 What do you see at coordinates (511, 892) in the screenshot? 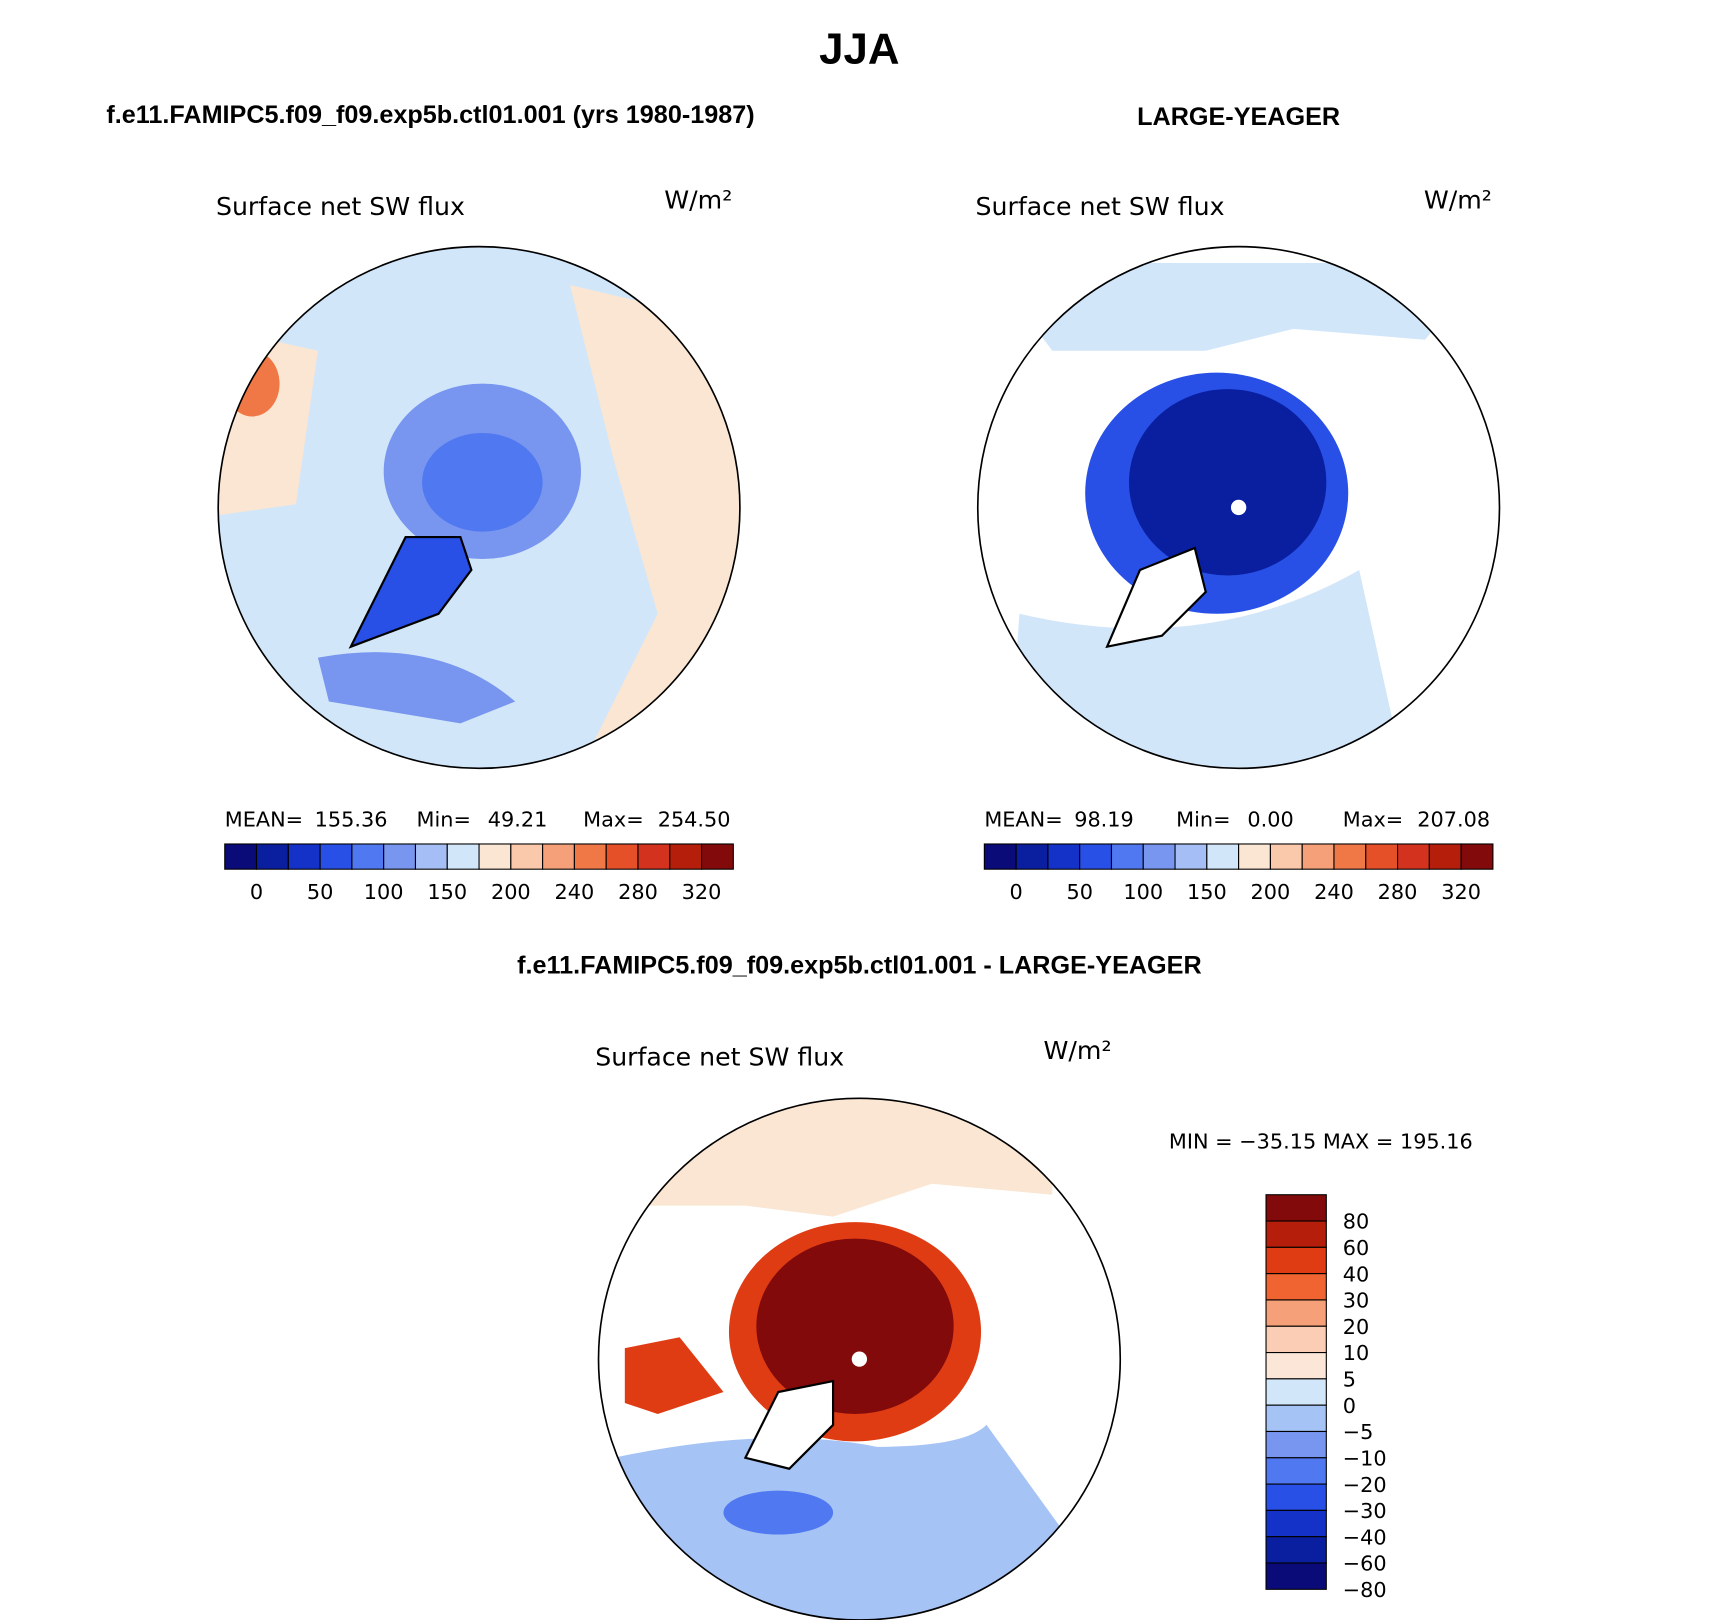
I see `colorbar-label: 200` at bounding box center [511, 892].